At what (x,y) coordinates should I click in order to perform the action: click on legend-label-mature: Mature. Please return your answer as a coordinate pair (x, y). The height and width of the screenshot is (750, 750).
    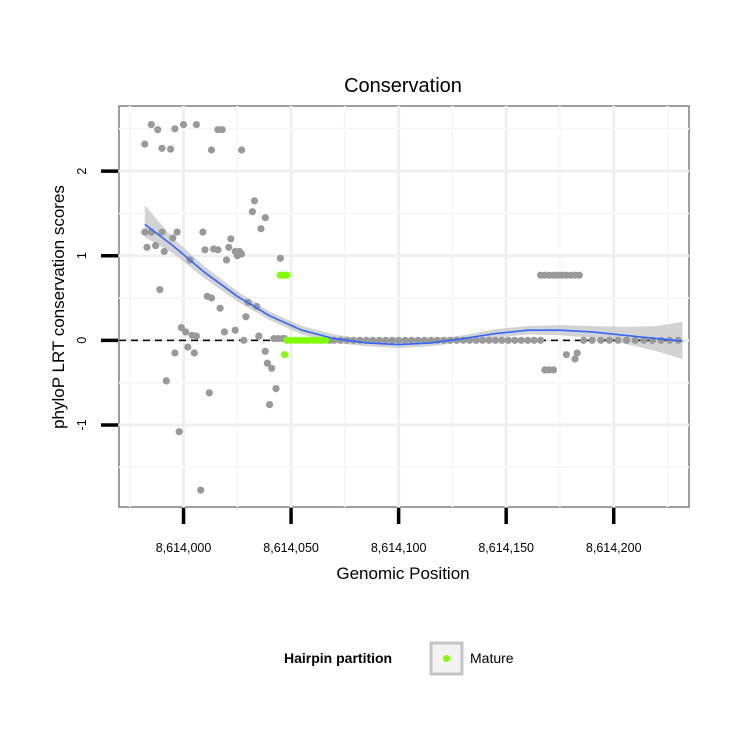
    Looking at the image, I should click on (492, 658).